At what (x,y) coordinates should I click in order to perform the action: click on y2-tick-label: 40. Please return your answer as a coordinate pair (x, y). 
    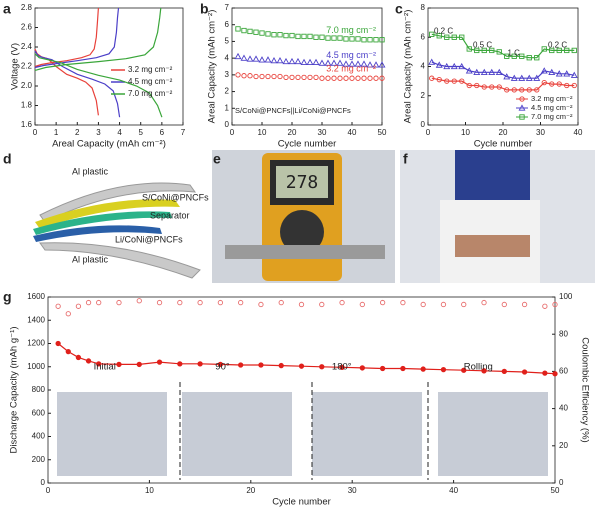
    Looking at the image, I should click on (563, 408).